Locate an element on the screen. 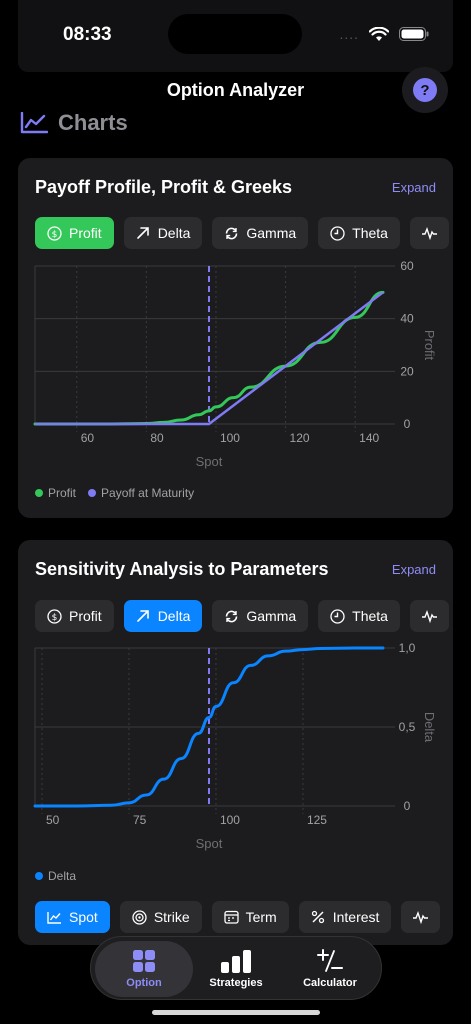 The image size is (471, 1024). y-axis-label: Delta is located at coordinates (429, 727).